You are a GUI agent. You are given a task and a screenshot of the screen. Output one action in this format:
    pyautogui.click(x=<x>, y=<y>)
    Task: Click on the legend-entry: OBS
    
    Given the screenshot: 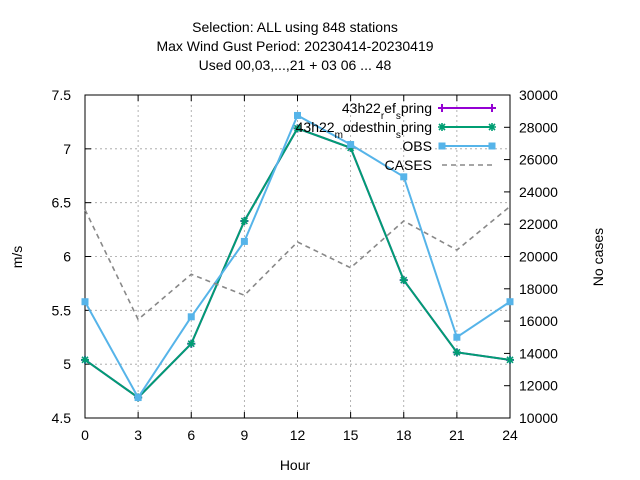 What is the action you would take?
    pyautogui.click(x=449, y=146)
    